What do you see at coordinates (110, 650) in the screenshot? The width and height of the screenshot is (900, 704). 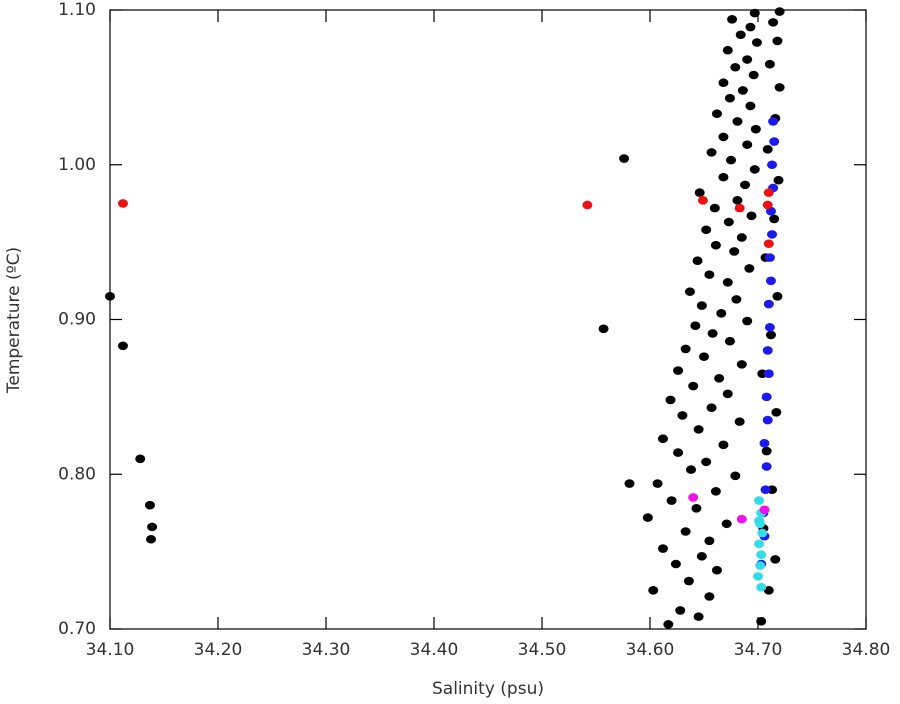 I see `x-tick-label: 34.10` at bounding box center [110, 650].